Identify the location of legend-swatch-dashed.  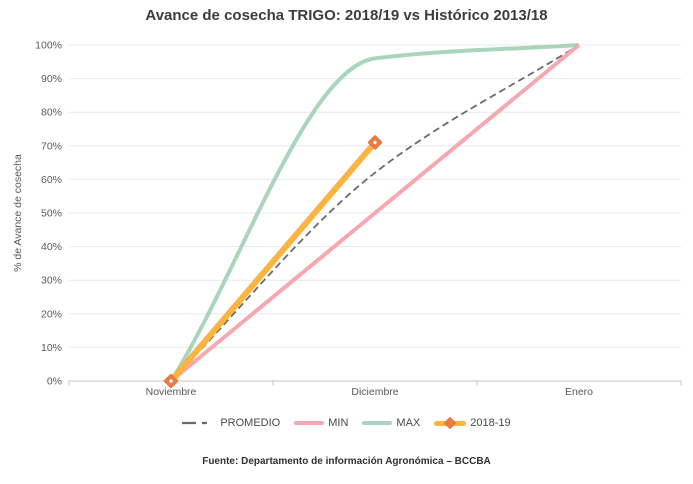
(199, 423).